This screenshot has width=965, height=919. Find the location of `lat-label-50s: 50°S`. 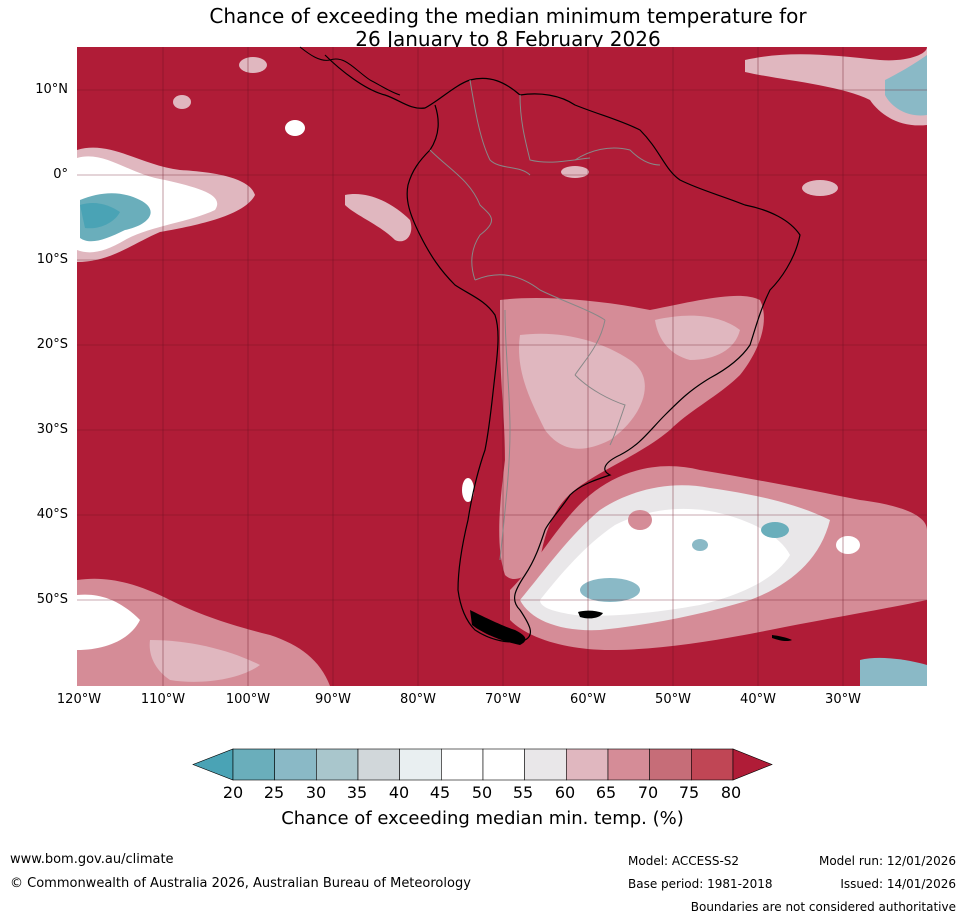

lat-label-50s: 50°S is located at coordinates (52, 599).